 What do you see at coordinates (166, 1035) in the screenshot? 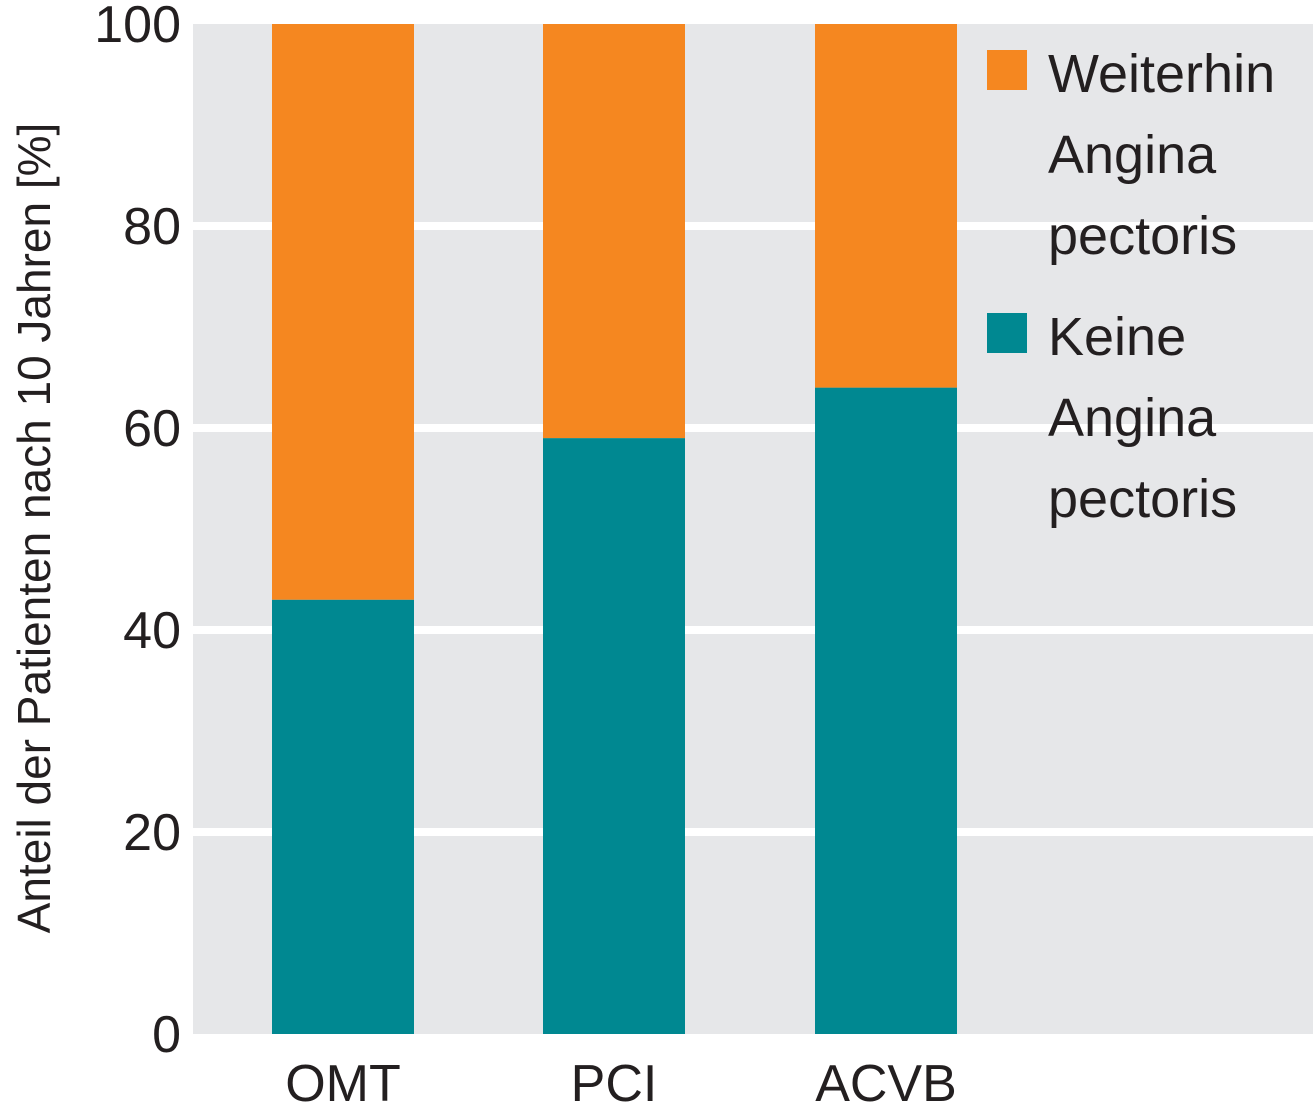
I see `y-tick-label: 0` at bounding box center [166, 1035].